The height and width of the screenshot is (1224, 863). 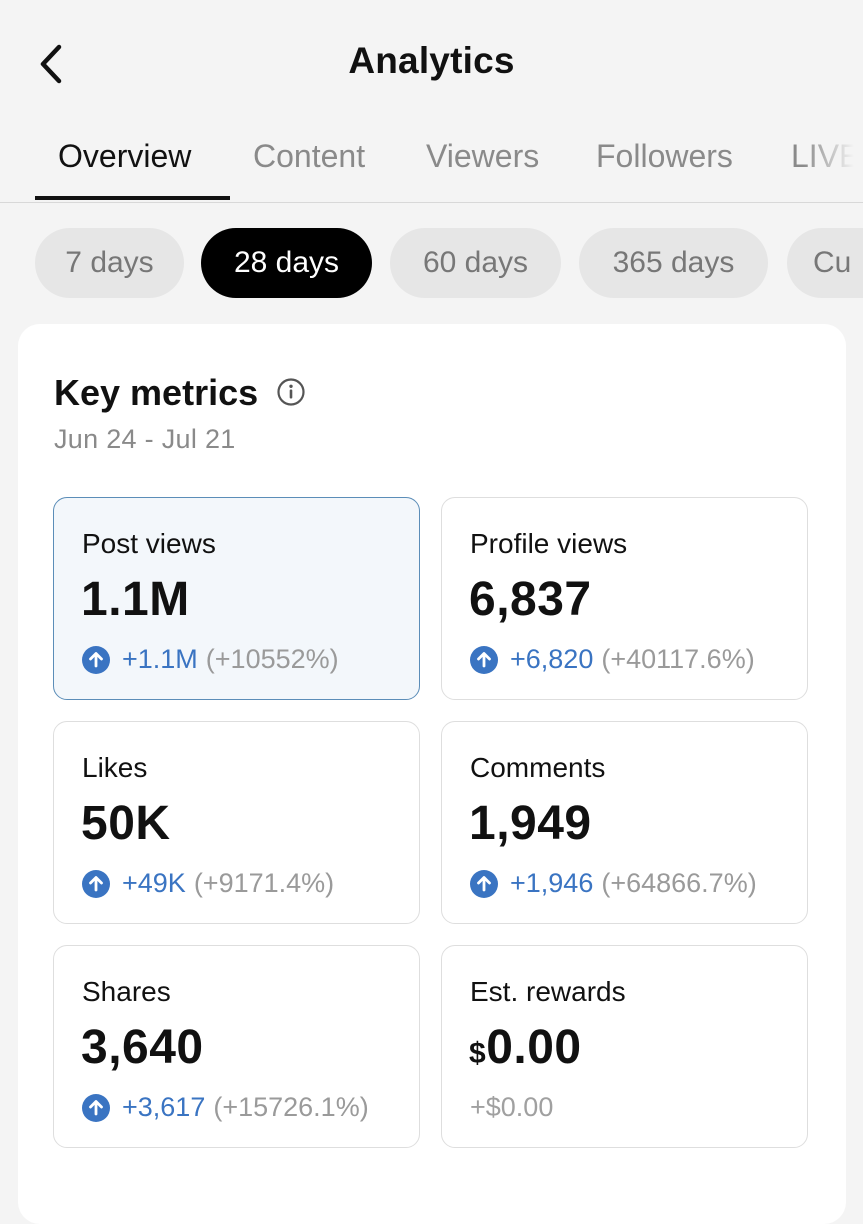 What do you see at coordinates (264, 883) in the screenshot?
I see `metric-percent: (+9171.4%)` at bounding box center [264, 883].